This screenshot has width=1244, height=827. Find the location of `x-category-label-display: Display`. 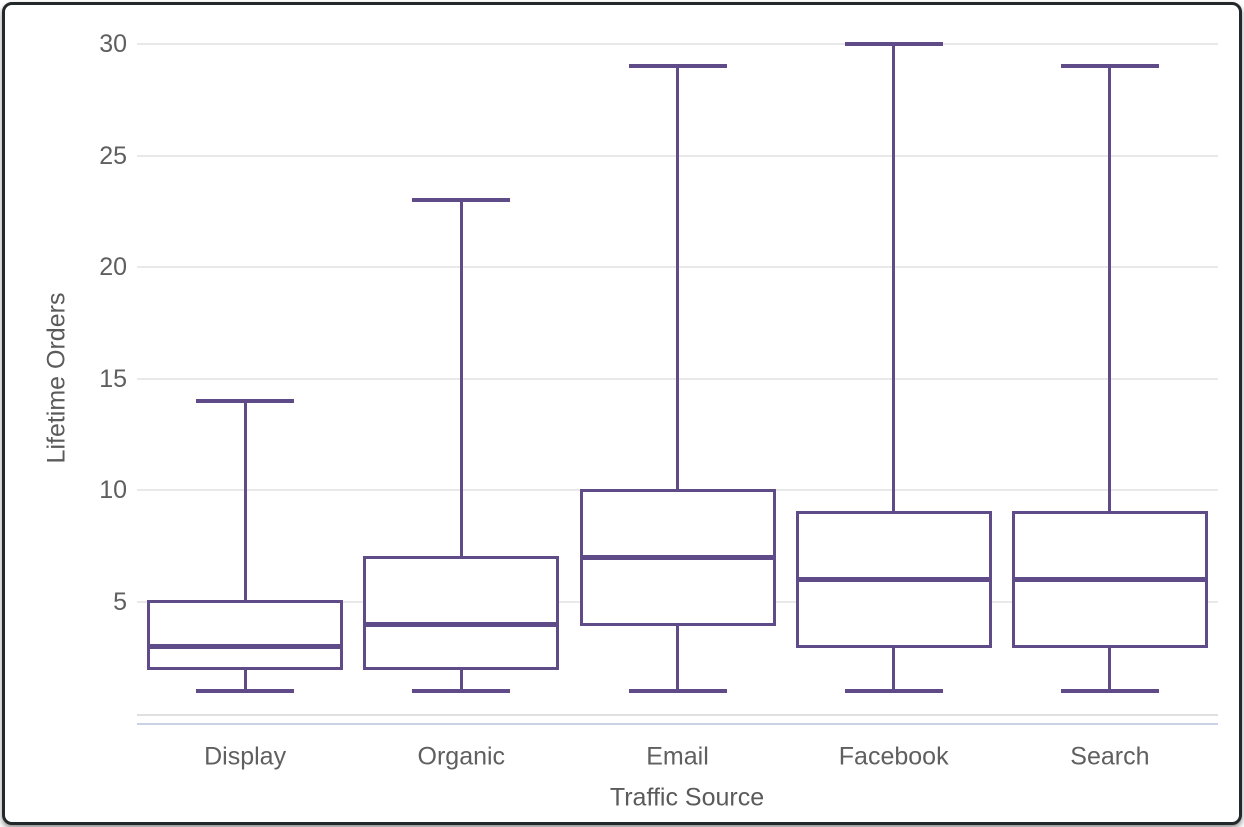

x-category-label-display: Display is located at coordinates (245, 756).